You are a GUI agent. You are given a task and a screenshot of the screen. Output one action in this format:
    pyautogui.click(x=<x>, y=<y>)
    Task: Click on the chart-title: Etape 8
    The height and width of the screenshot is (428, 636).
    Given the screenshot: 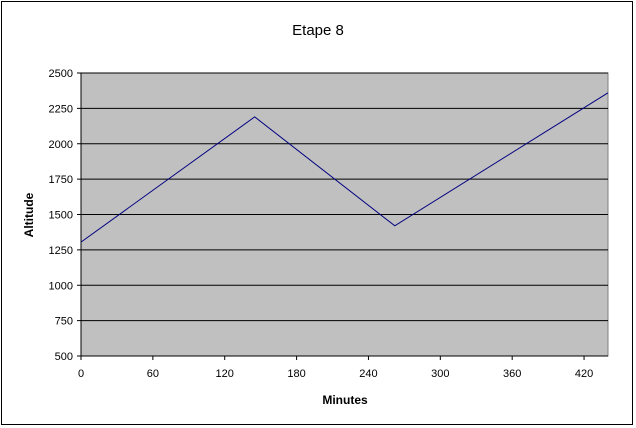 What is the action you would take?
    pyautogui.click(x=318, y=30)
    